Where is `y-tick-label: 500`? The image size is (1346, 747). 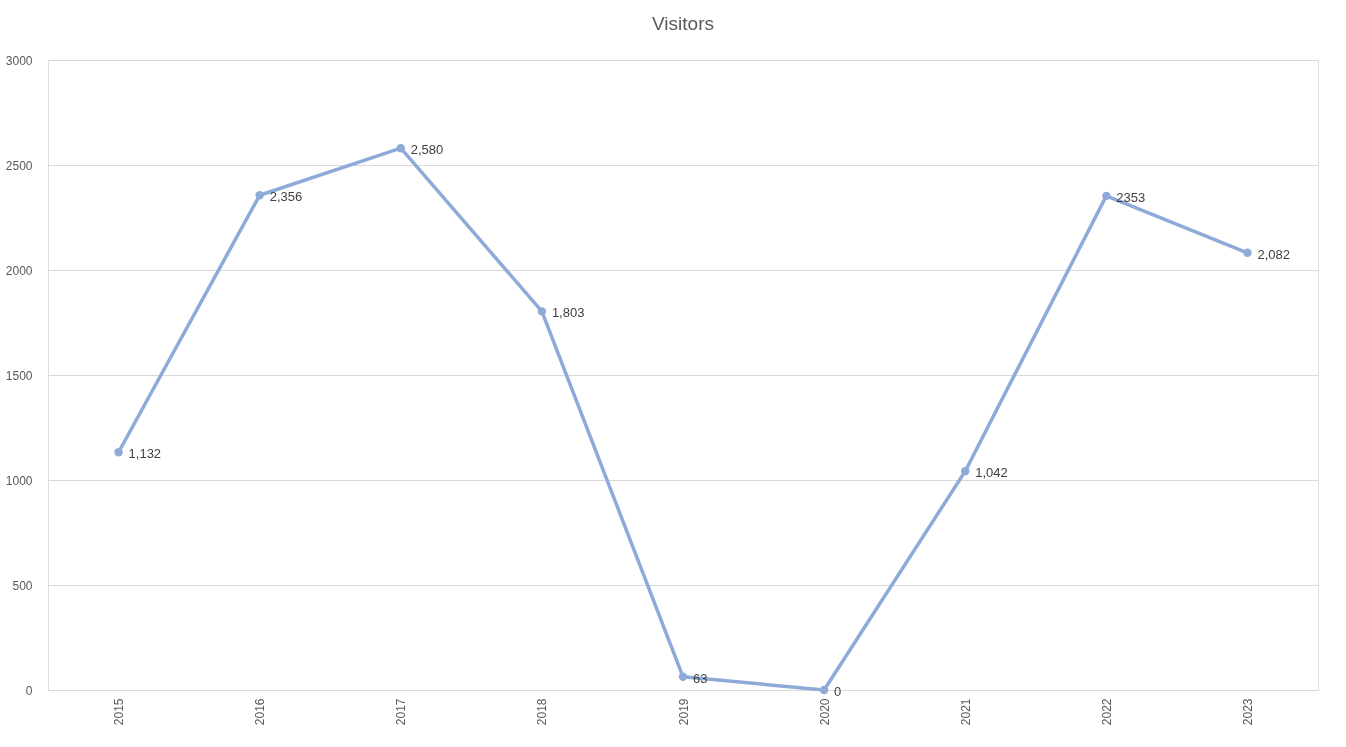
y-tick-label: 500 is located at coordinates (22, 585).